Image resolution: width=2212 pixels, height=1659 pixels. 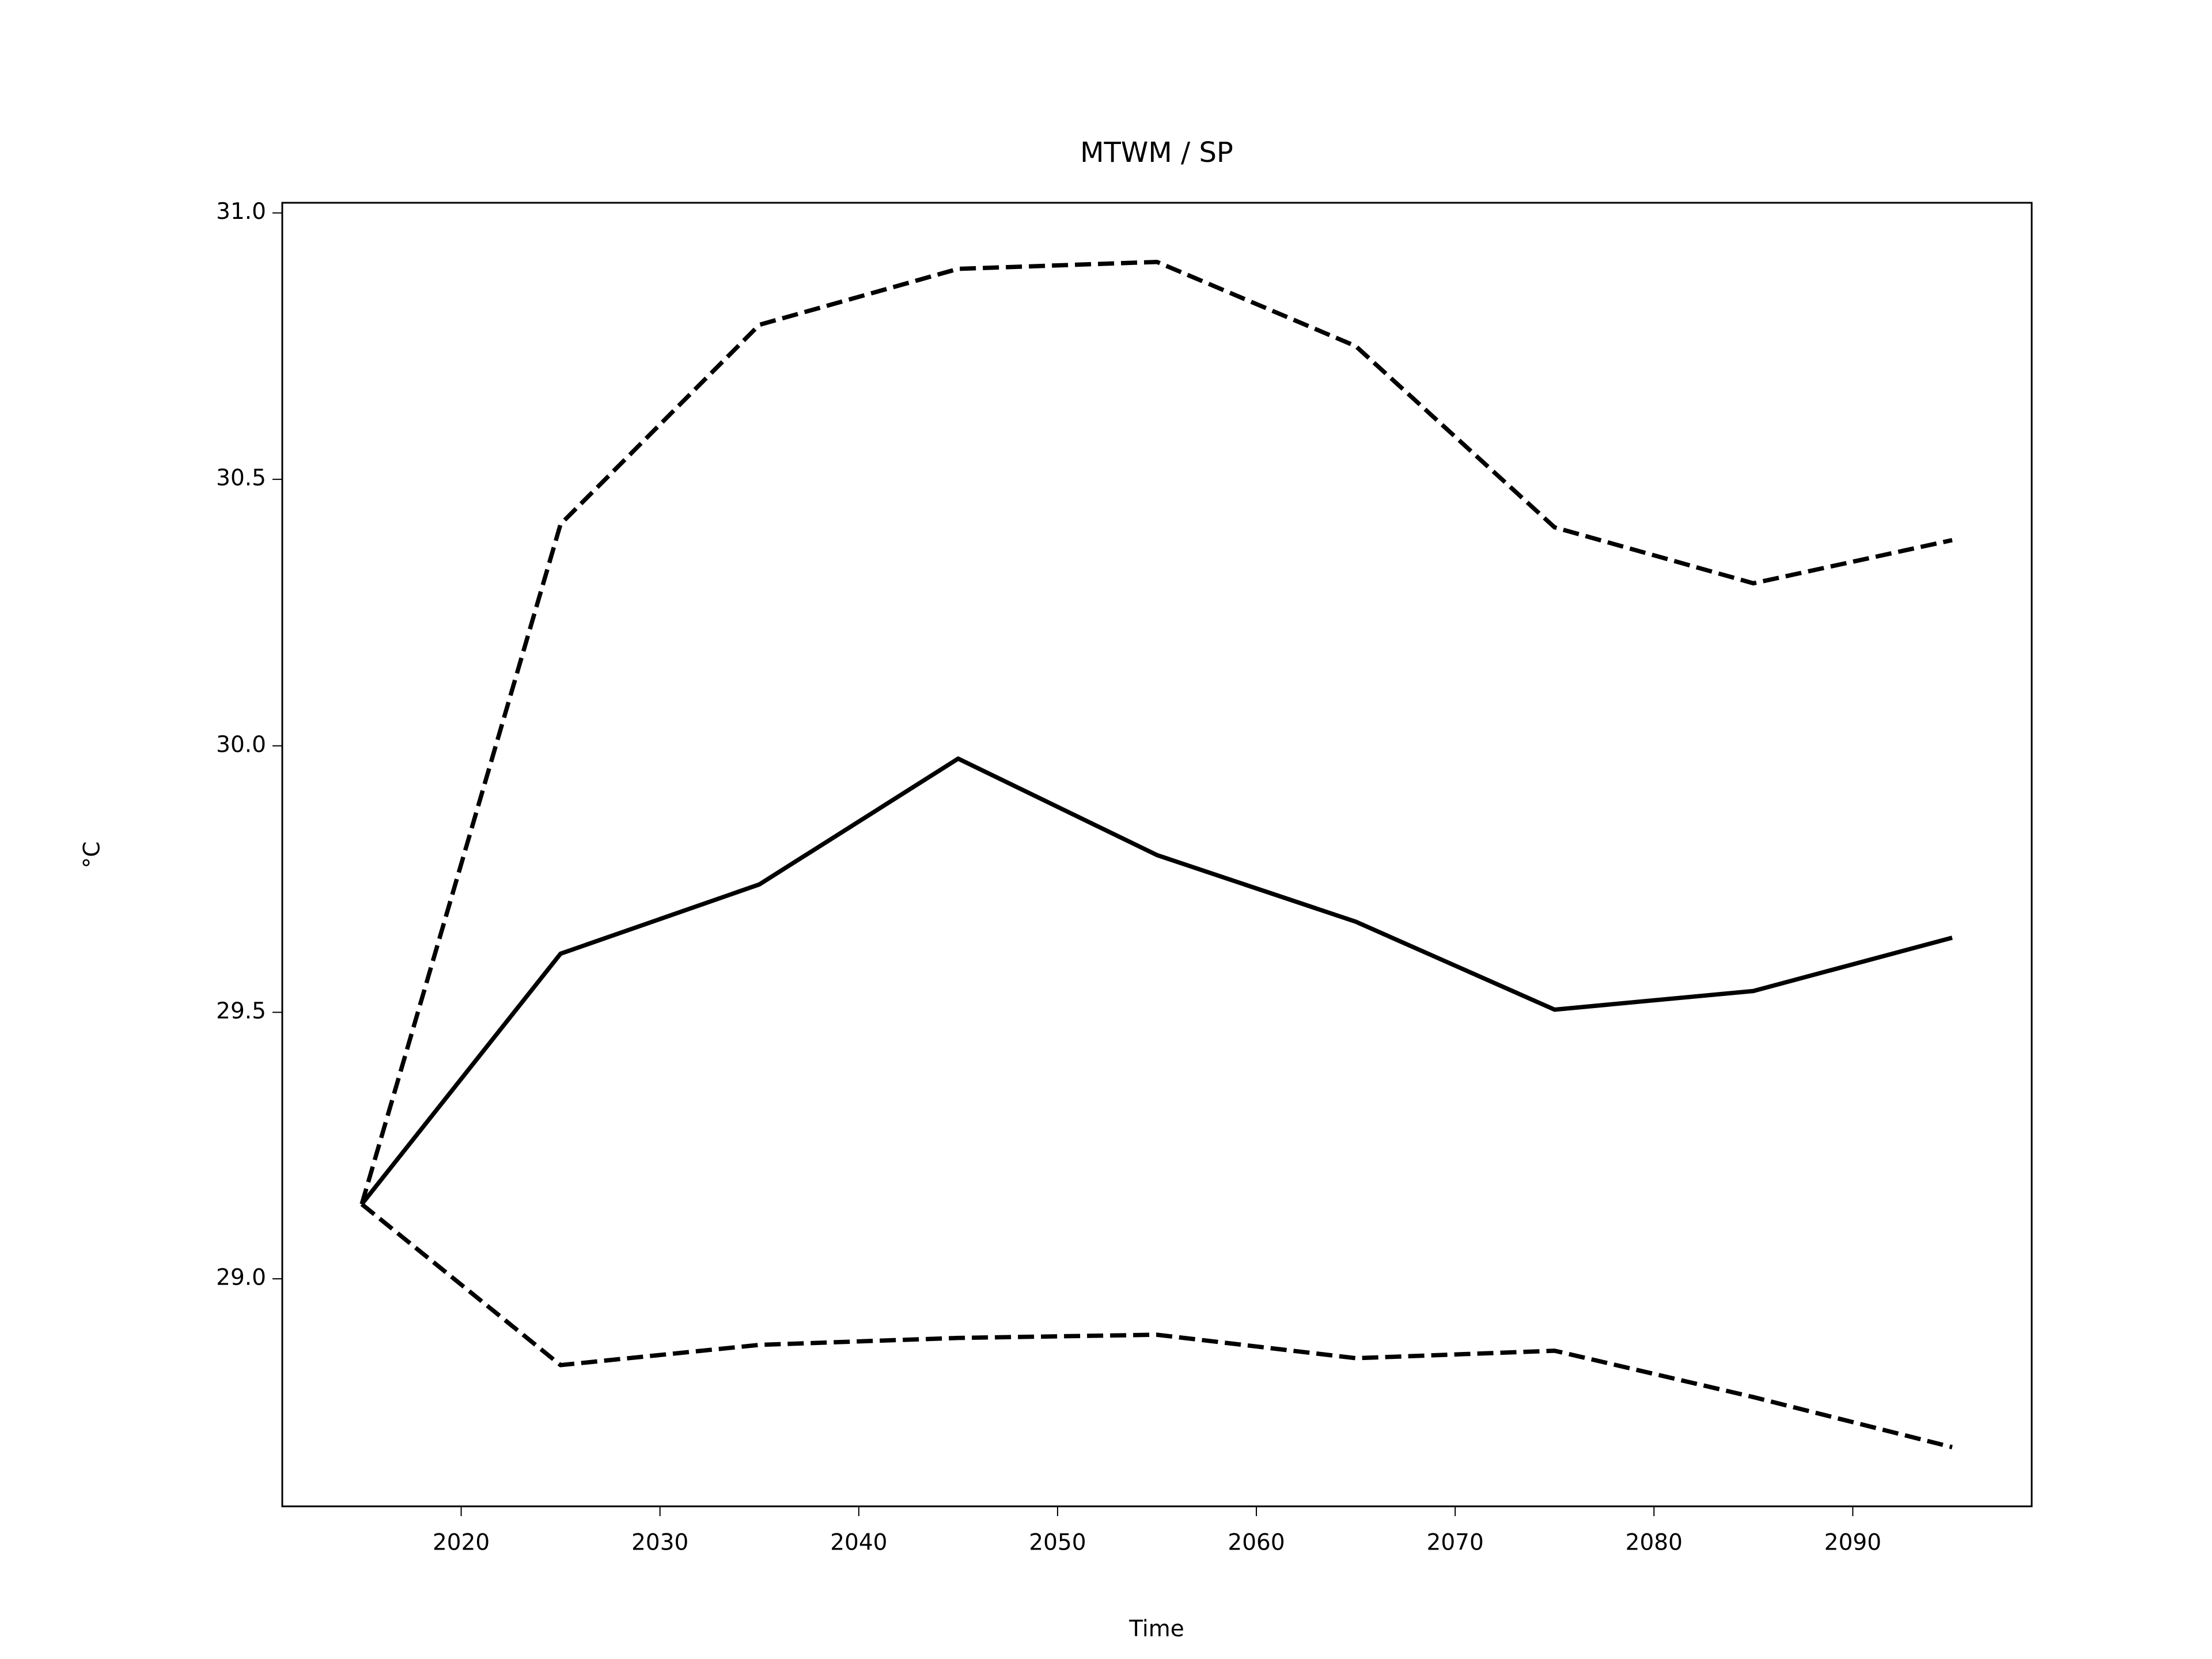 I want to click on x-tick-label: 2080, so click(x=1654, y=1543).